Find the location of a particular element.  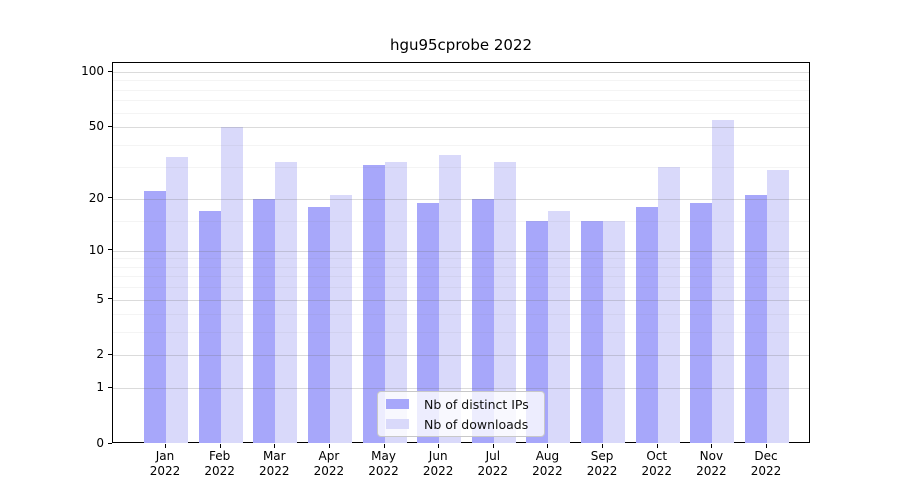

x-axis-tick-label: Mar 2022 is located at coordinates (274, 464).